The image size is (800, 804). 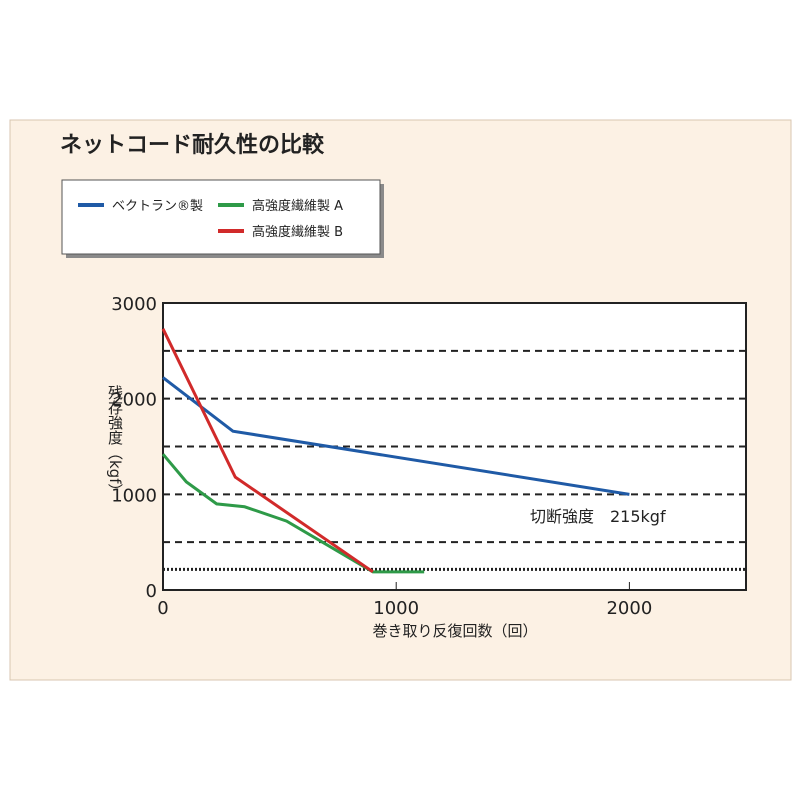 I want to click on y-tick-label: 1000, so click(x=134, y=495).